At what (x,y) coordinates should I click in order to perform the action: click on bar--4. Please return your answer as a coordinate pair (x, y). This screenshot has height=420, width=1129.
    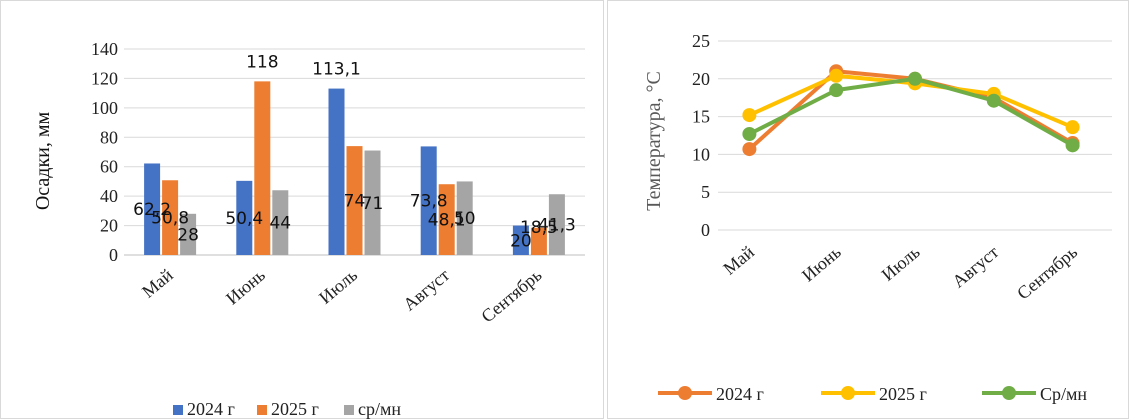
    Looking at the image, I should click on (556, 224).